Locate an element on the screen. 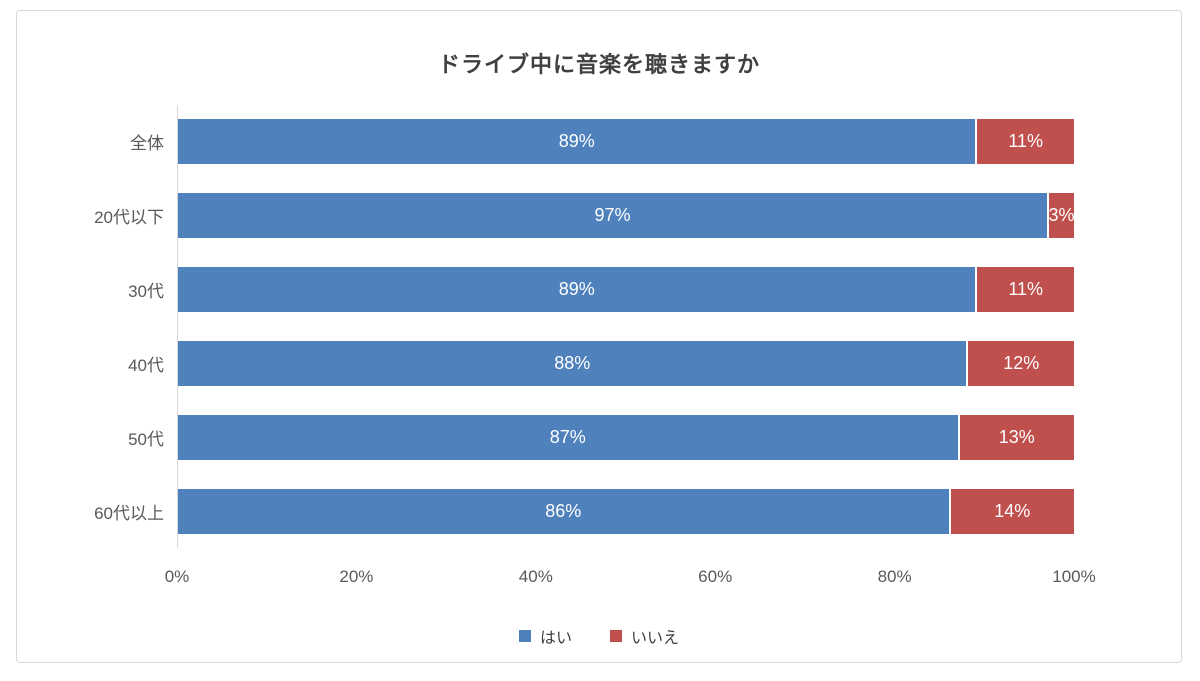  bar-value-label: 86% is located at coordinates (563, 510).